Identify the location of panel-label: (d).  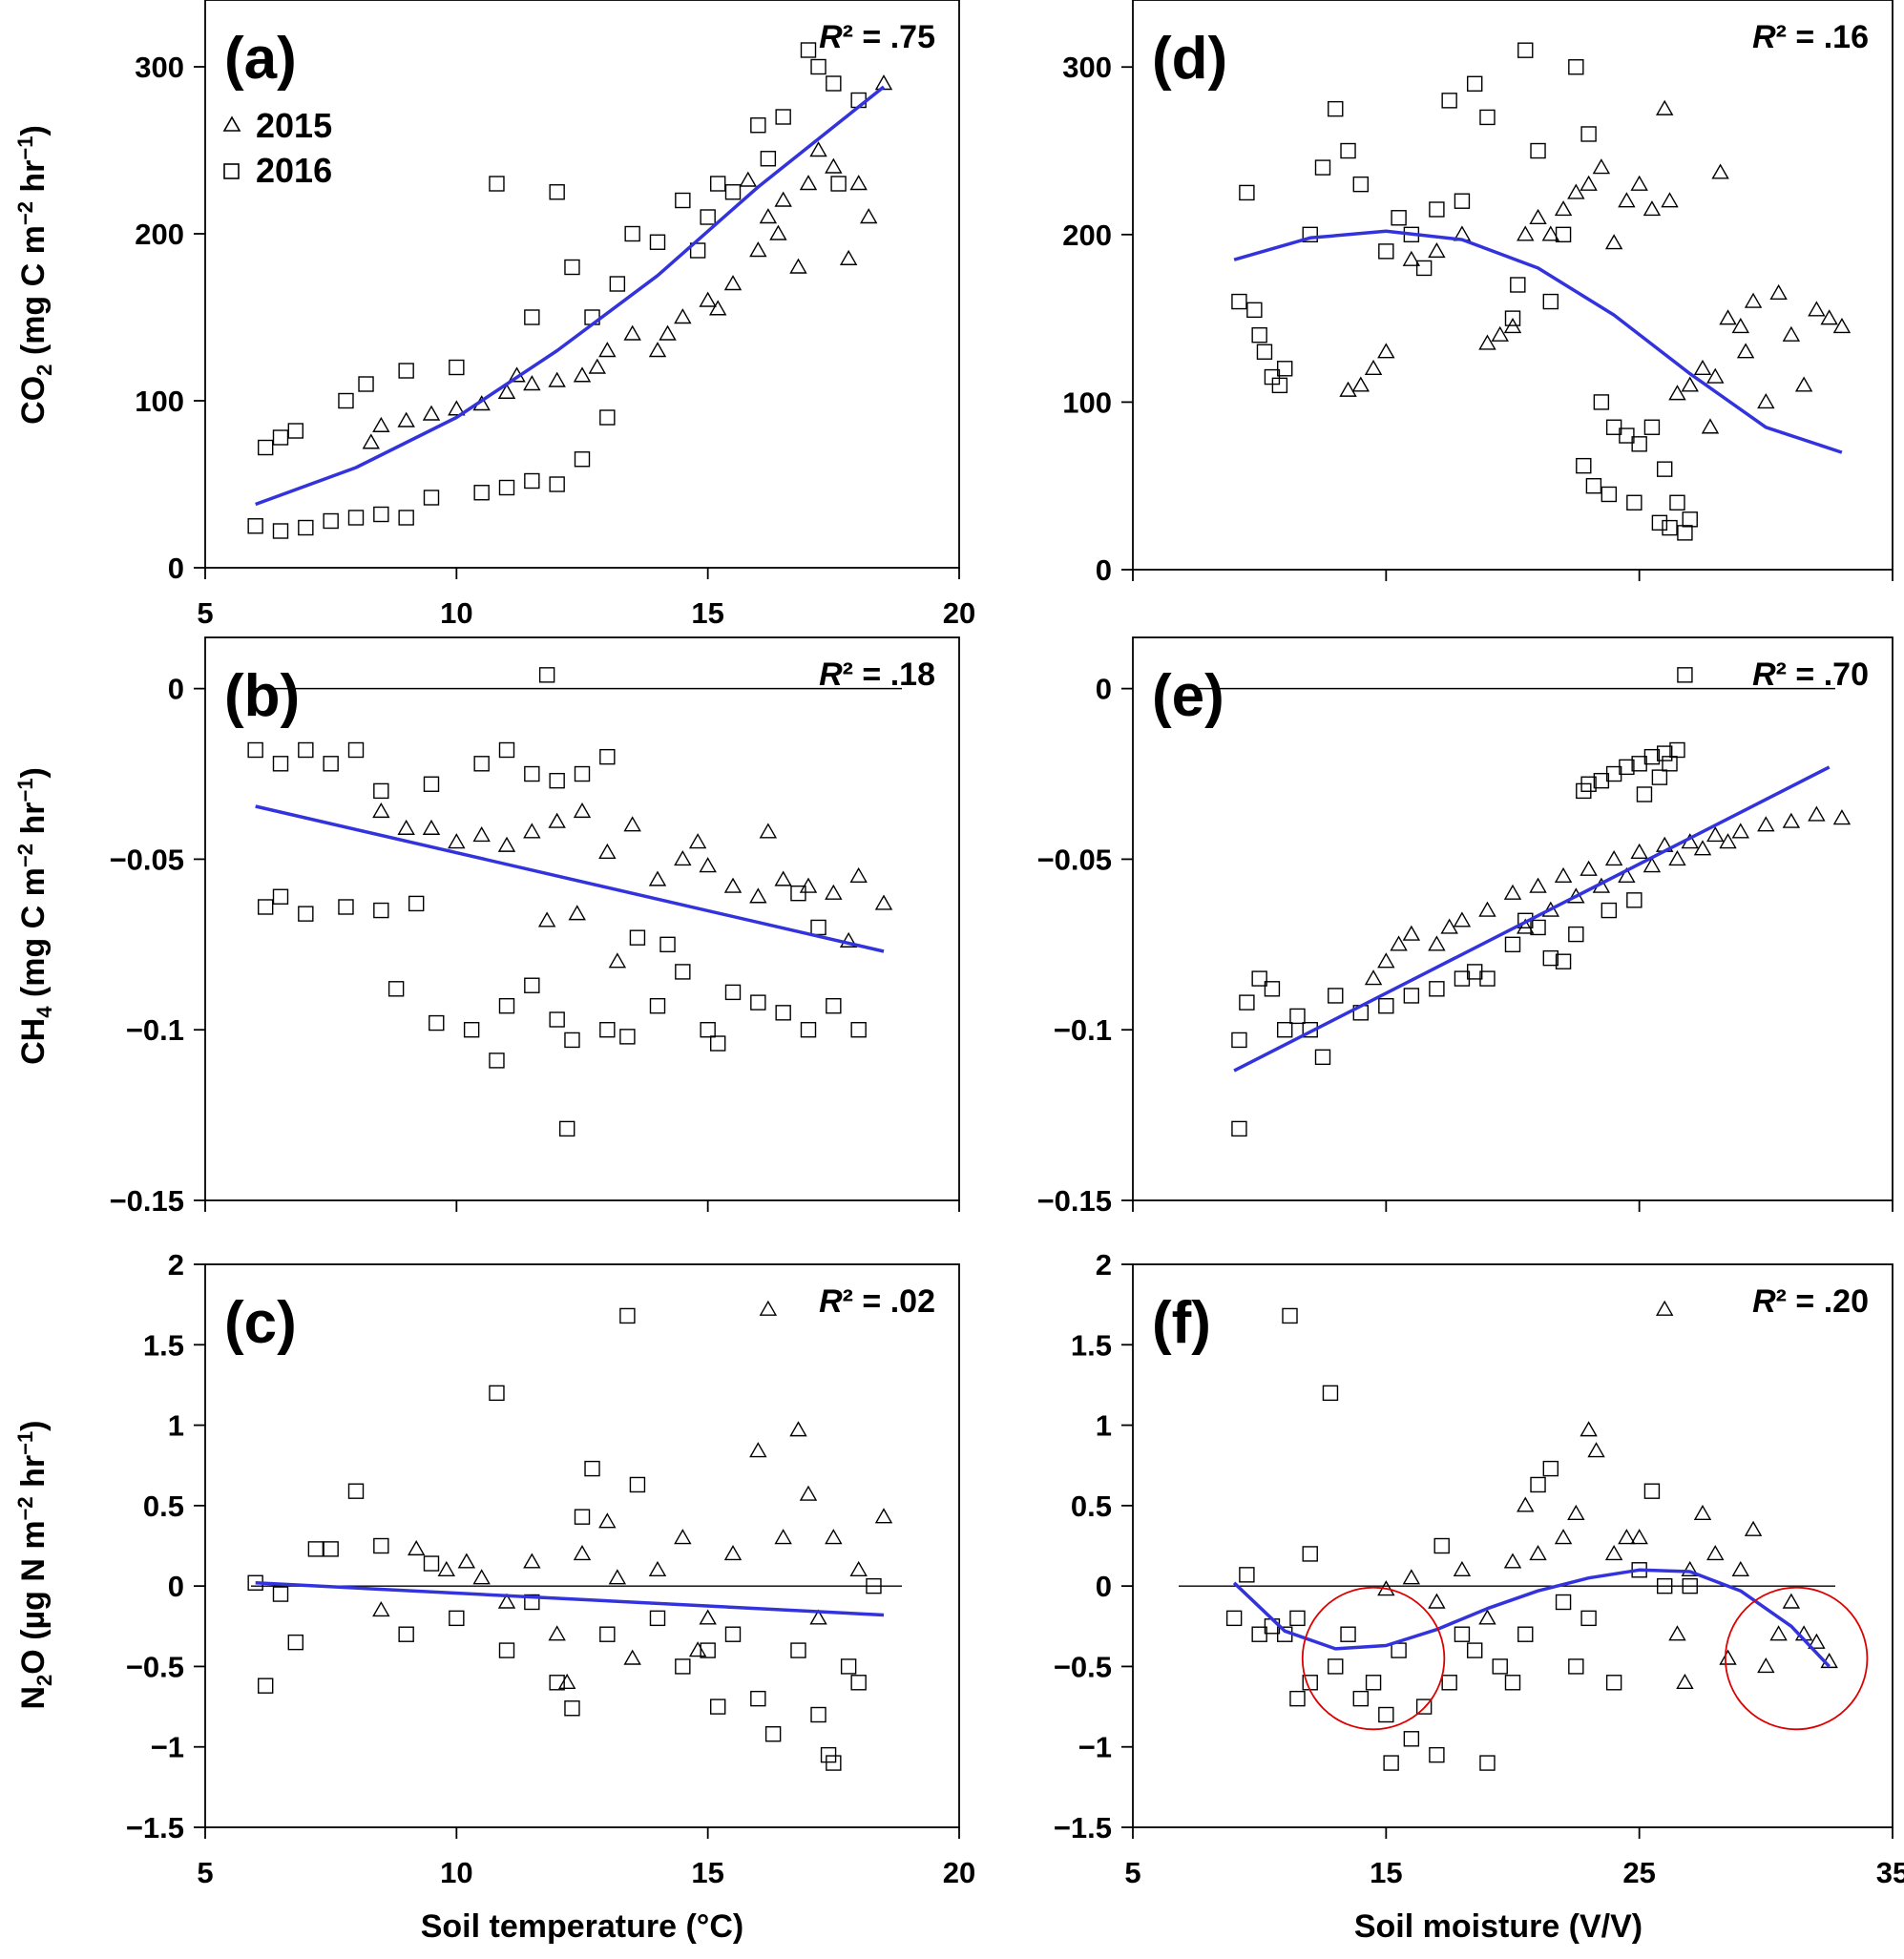
(1189, 59).